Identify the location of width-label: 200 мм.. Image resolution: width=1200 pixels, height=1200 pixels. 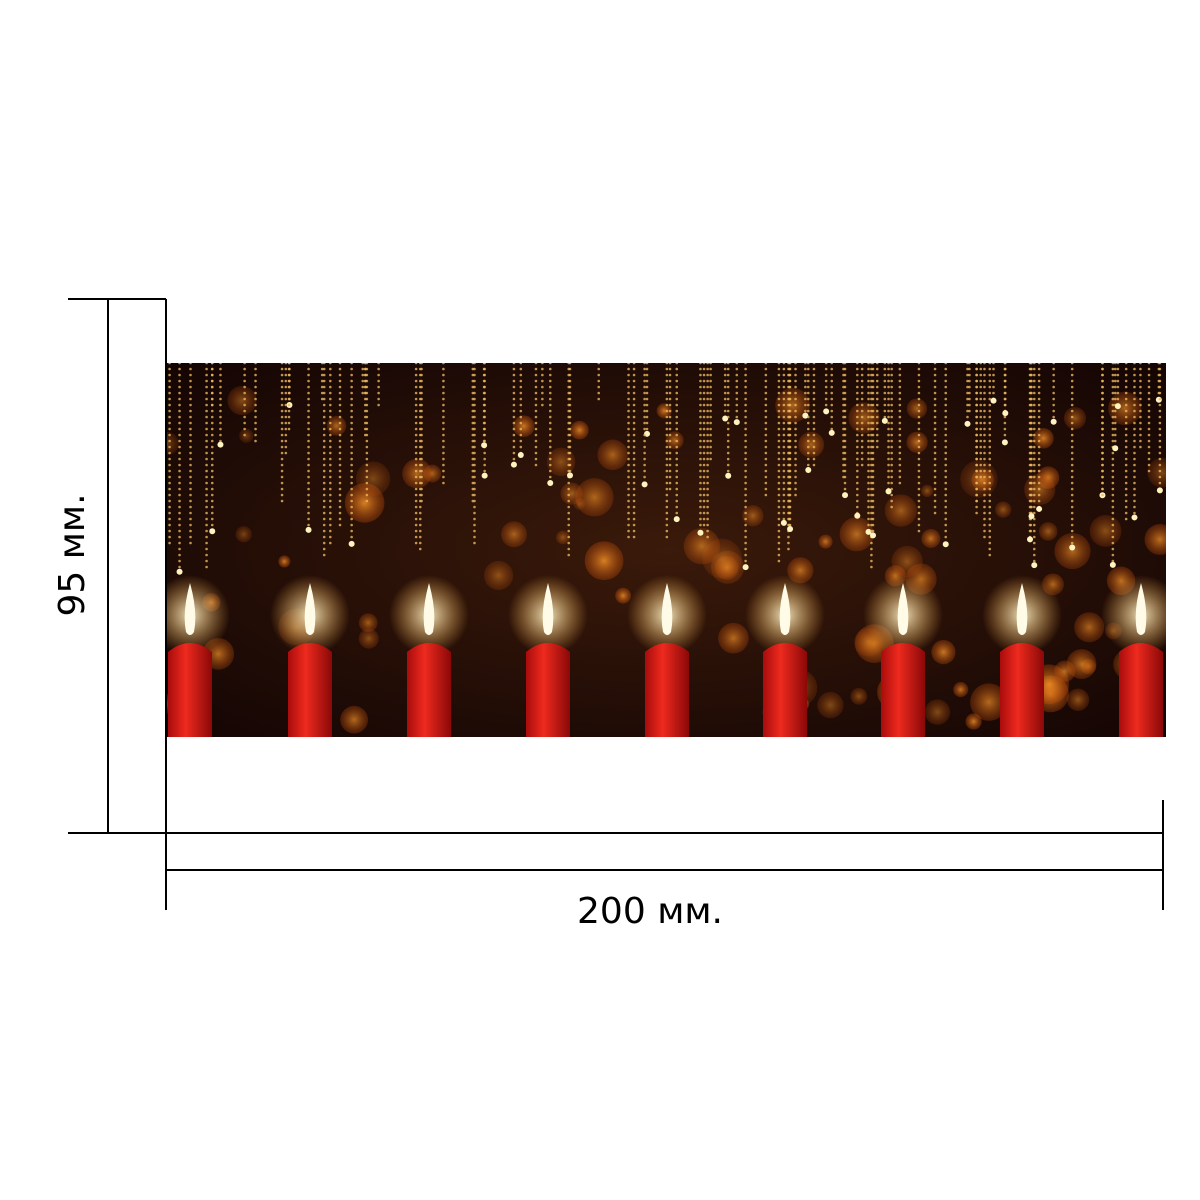
(650, 911).